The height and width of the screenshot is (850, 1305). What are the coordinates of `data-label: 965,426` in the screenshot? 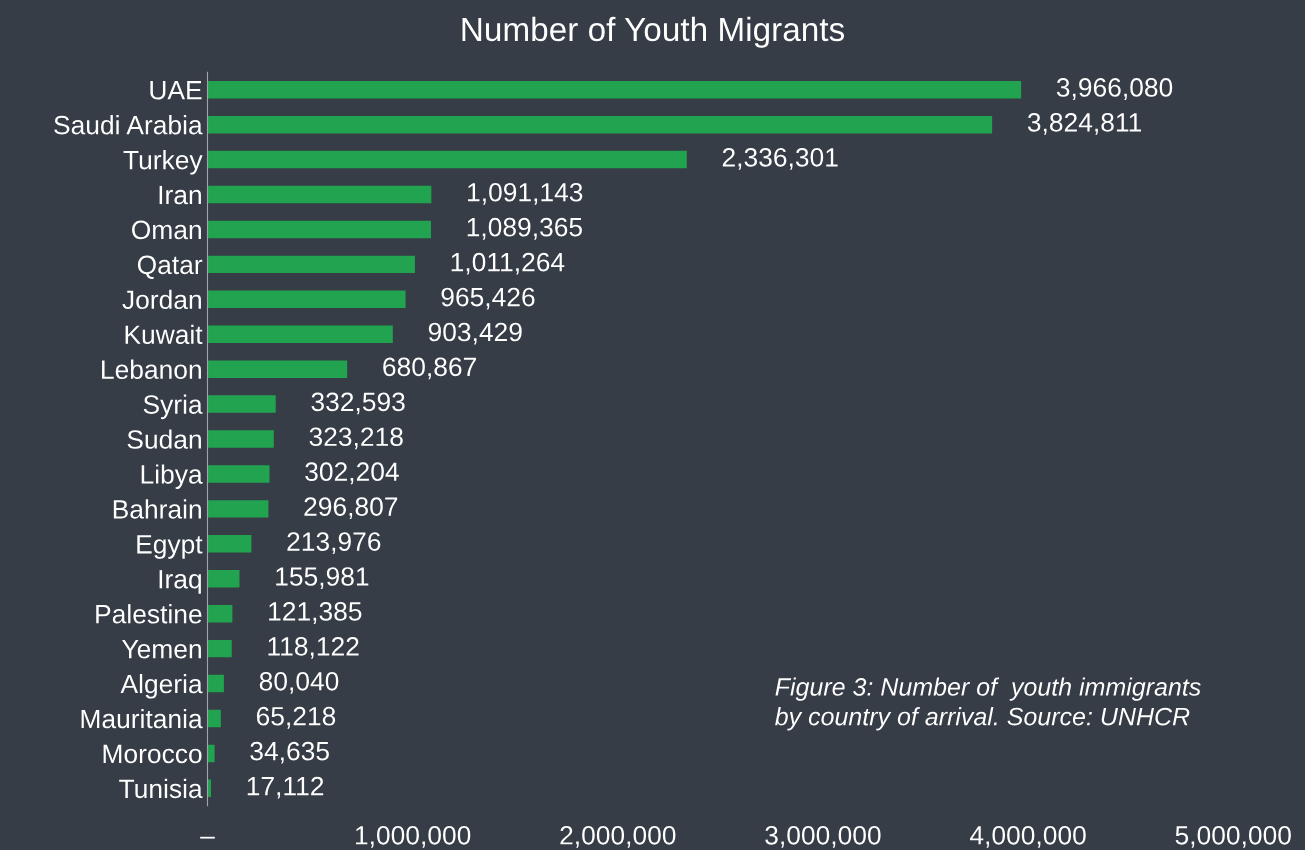 It's located at (488, 298).